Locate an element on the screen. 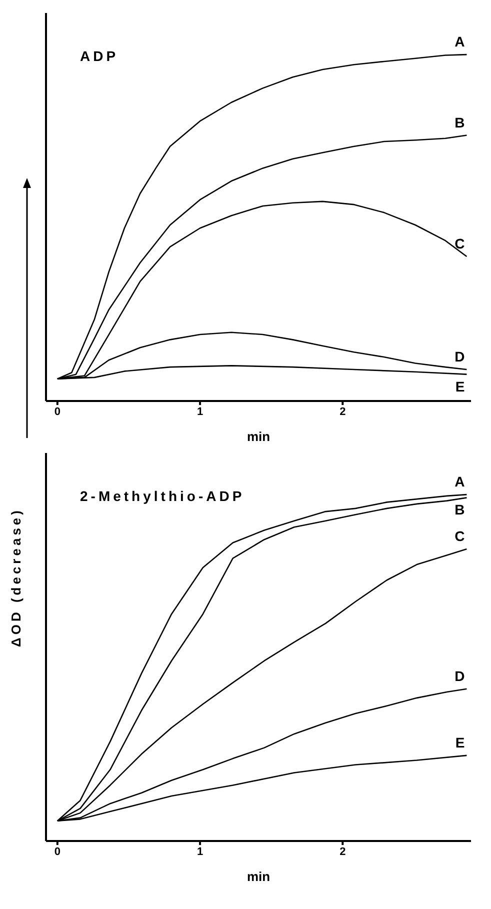  y-axis-title: ΔOD (decrease) is located at coordinates (16, 577).